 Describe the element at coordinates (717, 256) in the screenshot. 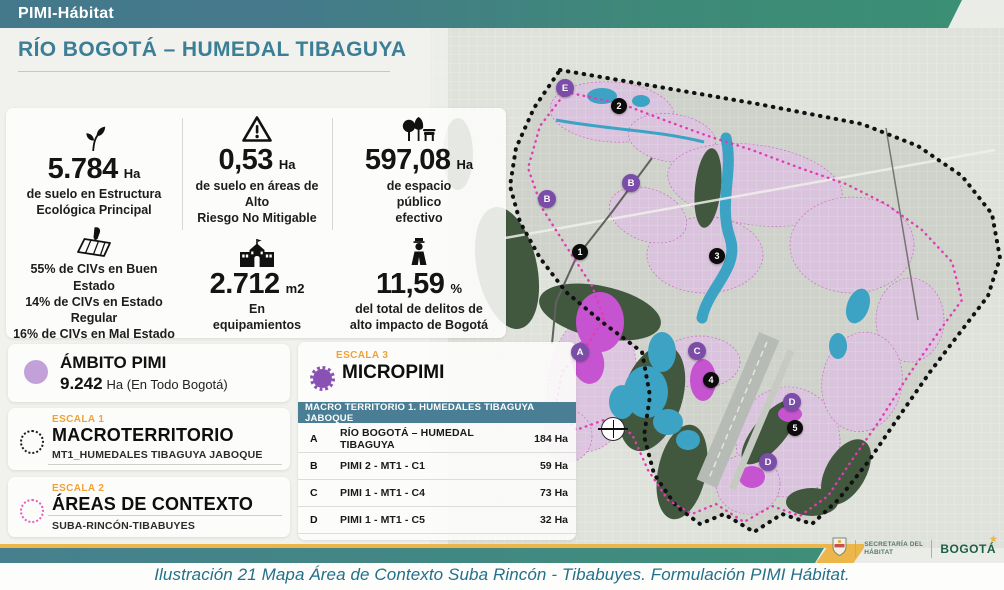

I see `map-marker-3: 3` at that location.